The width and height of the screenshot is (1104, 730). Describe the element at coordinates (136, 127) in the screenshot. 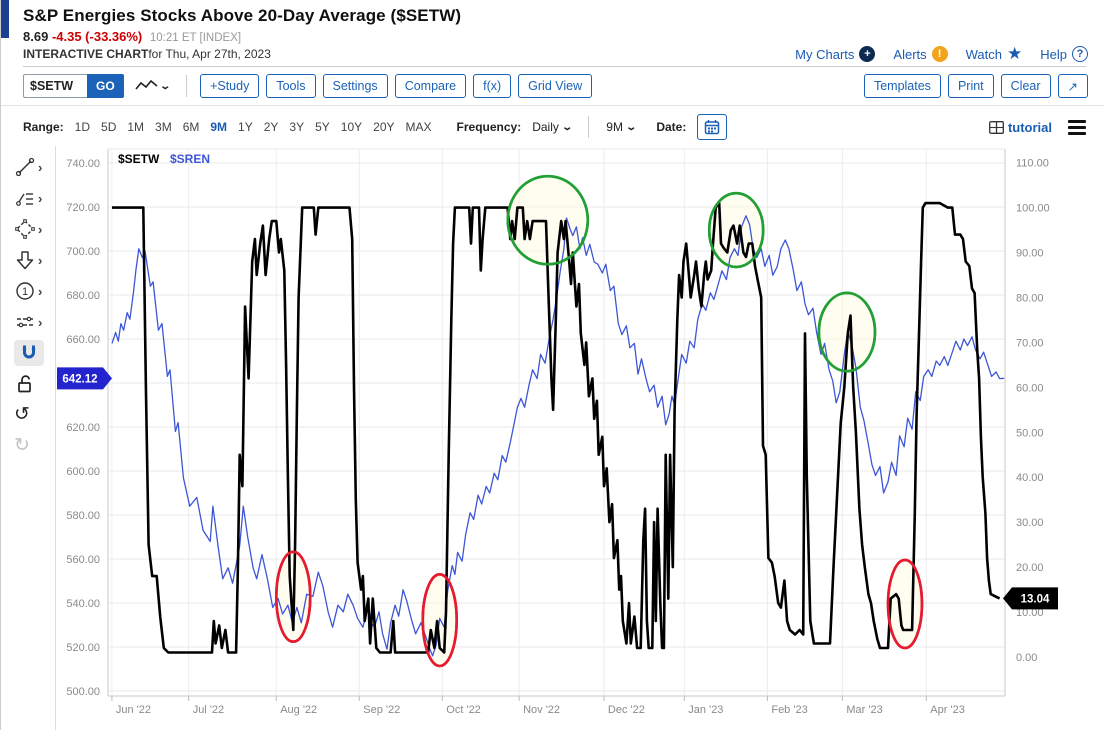

I see `range-1m: 1M` at that location.